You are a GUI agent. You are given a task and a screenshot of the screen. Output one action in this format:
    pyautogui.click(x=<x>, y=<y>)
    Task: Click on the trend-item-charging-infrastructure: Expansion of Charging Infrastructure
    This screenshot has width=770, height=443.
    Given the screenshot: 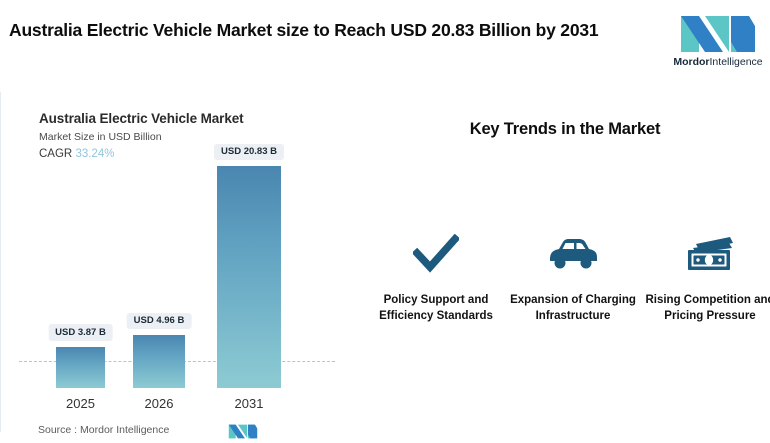 What is the action you would take?
    pyautogui.click(x=573, y=277)
    